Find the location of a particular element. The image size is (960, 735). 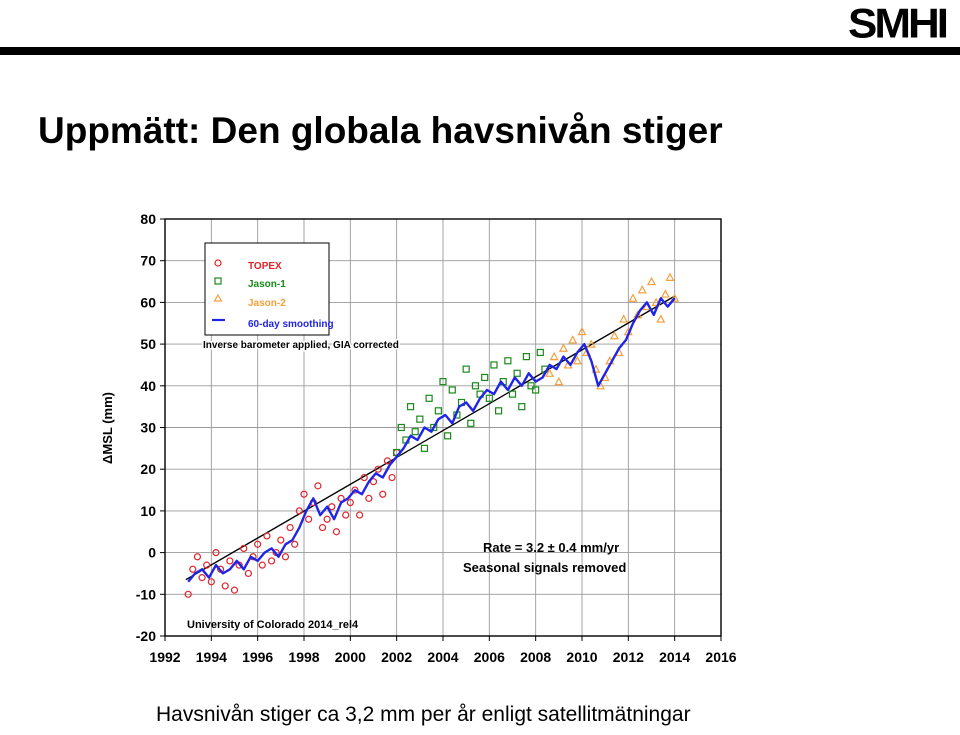

rate-annotation: Rate = 3.2 ± 0.4 mm/yr is located at coordinates (551, 547).